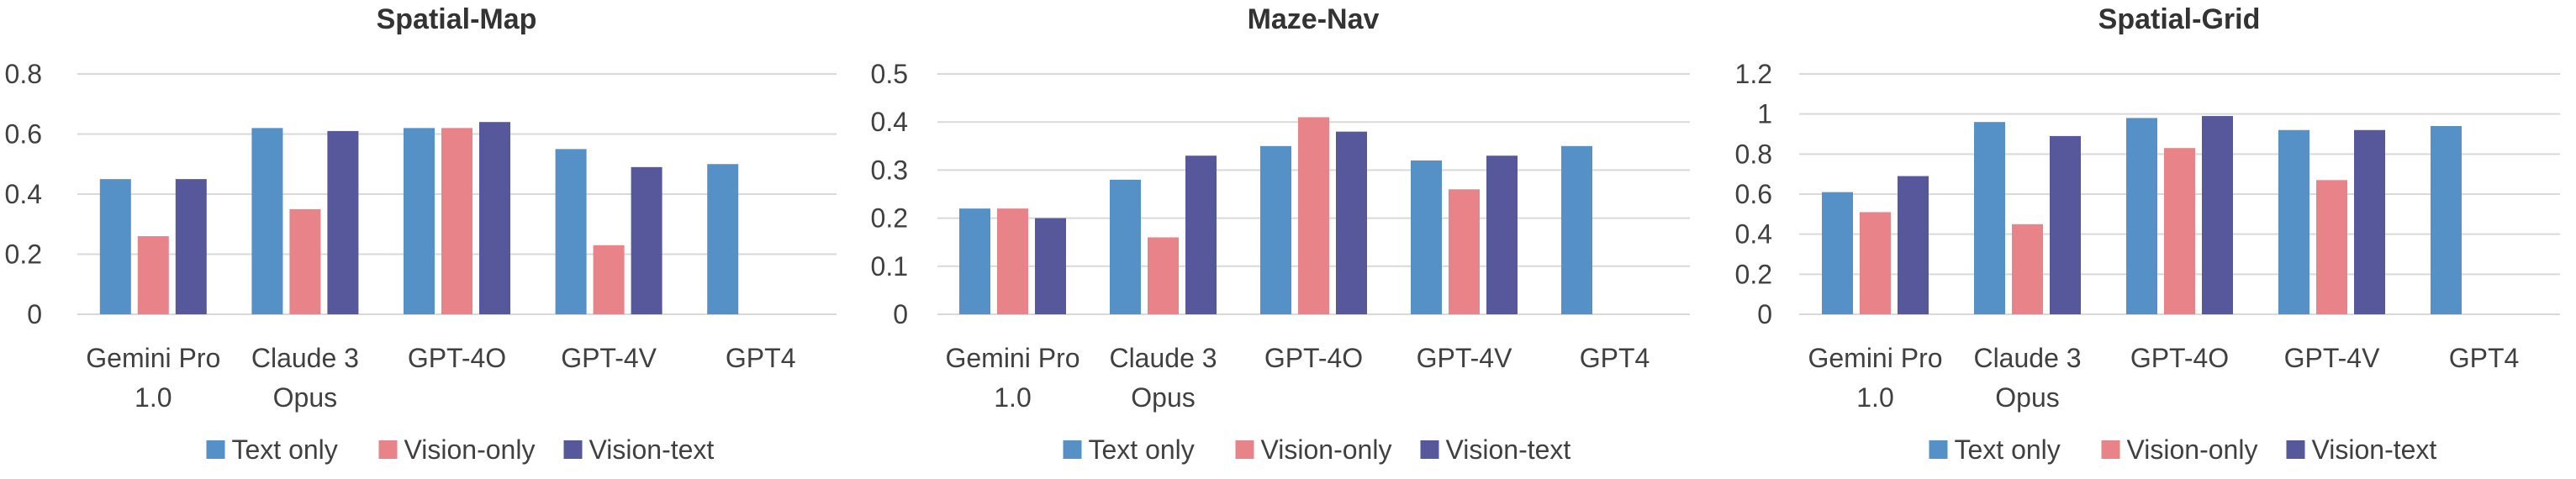  I want to click on y-tick-label: 1.2, so click(1754, 74).